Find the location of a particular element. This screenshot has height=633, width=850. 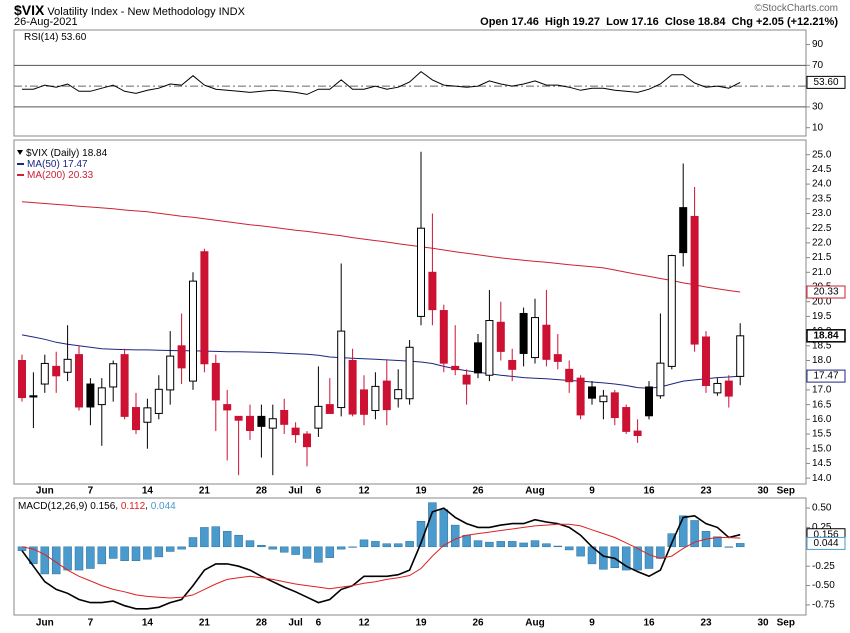

x-tick-label: 14 is located at coordinates (148, 491).